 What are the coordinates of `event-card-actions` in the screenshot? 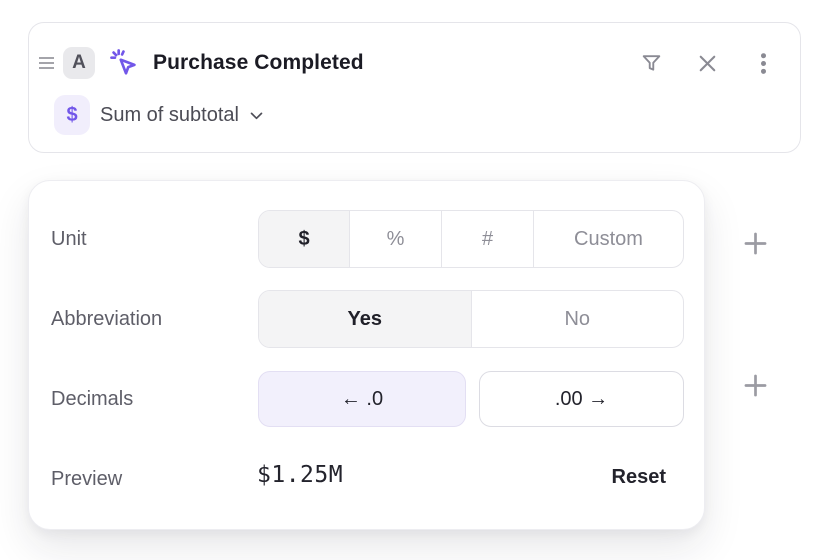 It's located at (707, 63).